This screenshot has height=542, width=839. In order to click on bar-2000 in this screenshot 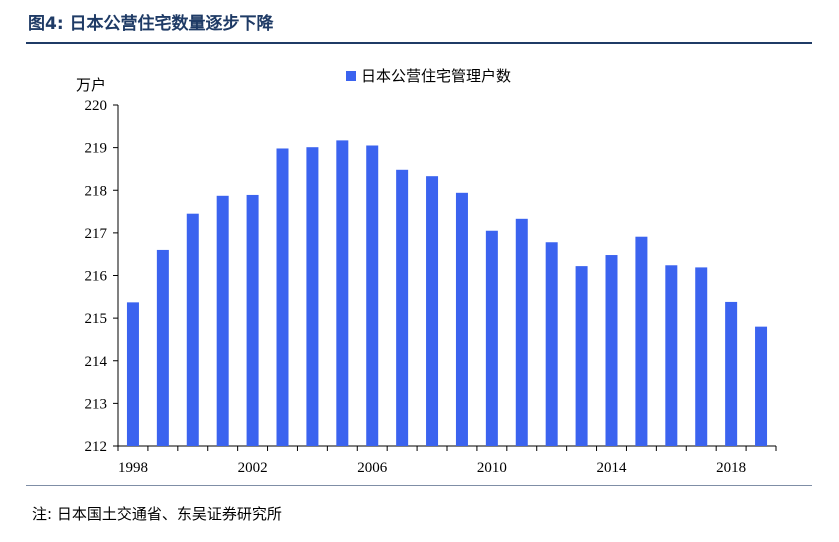, I will do `click(192, 329)`.